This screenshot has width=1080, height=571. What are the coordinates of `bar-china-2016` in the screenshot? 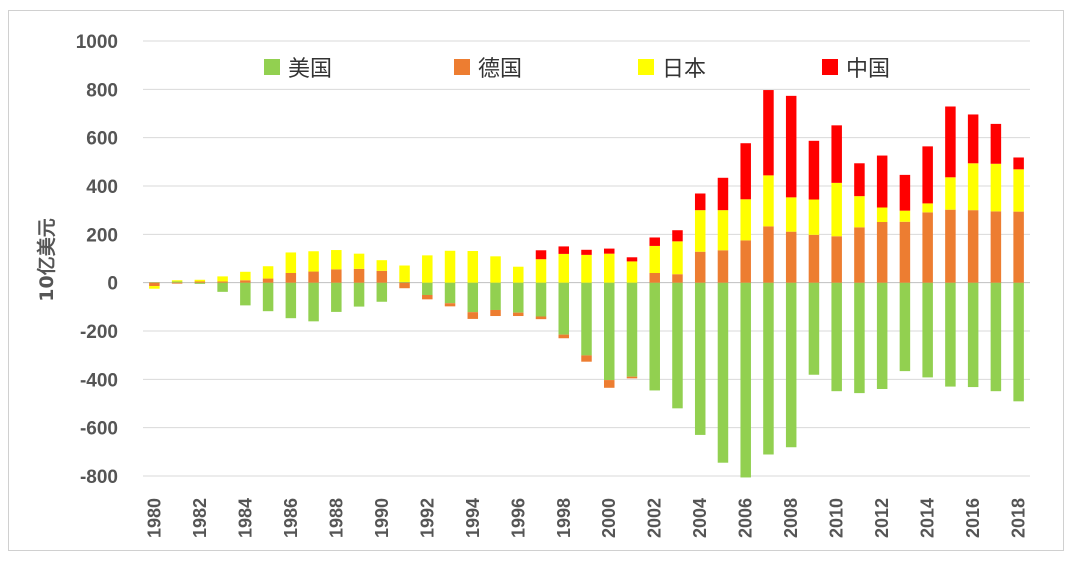 It's located at (973, 139).